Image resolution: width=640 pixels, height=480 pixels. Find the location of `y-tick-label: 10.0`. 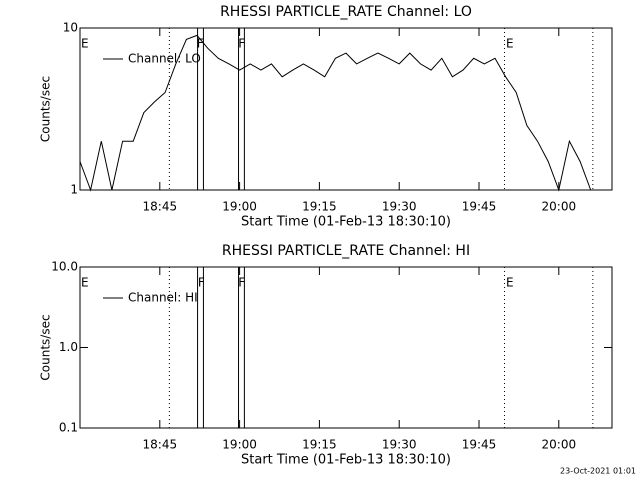

y-tick-label: 10.0 is located at coordinates (64, 267).